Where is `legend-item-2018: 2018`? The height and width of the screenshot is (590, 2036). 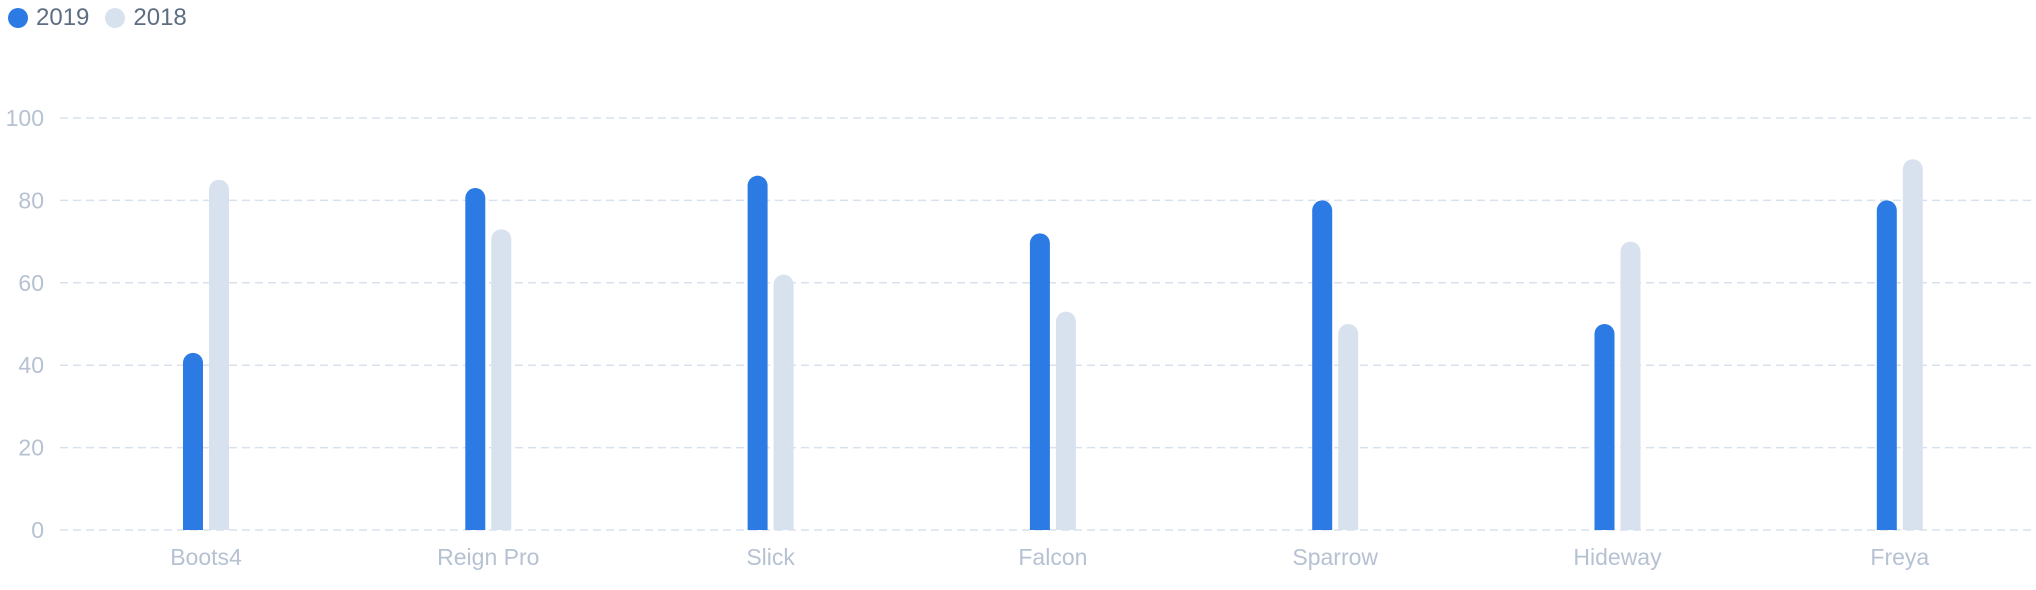
legend-item-2018: 2018 is located at coordinates (146, 18).